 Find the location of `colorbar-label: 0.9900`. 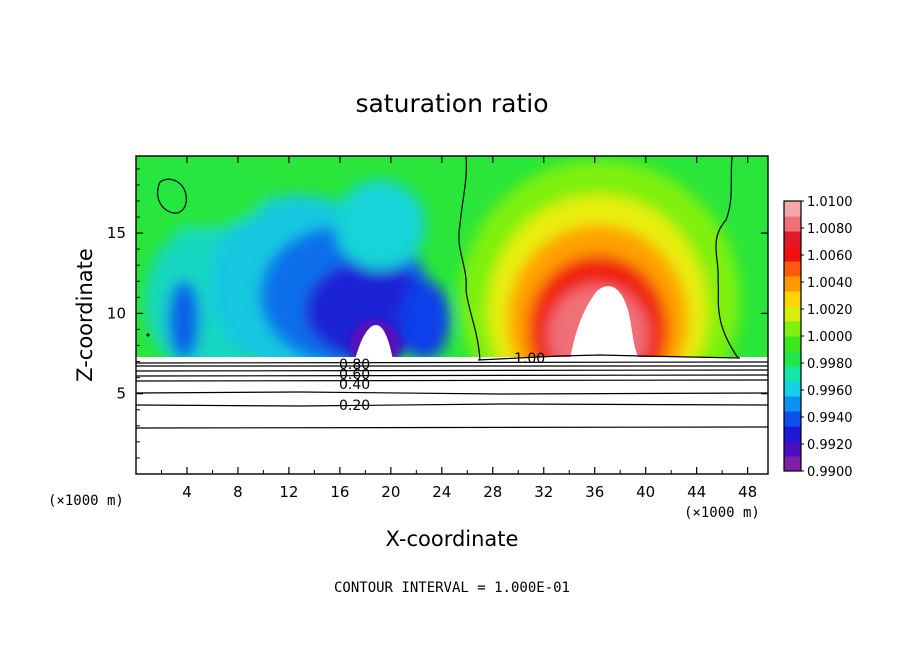

colorbar-label: 0.9900 is located at coordinates (830, 472).